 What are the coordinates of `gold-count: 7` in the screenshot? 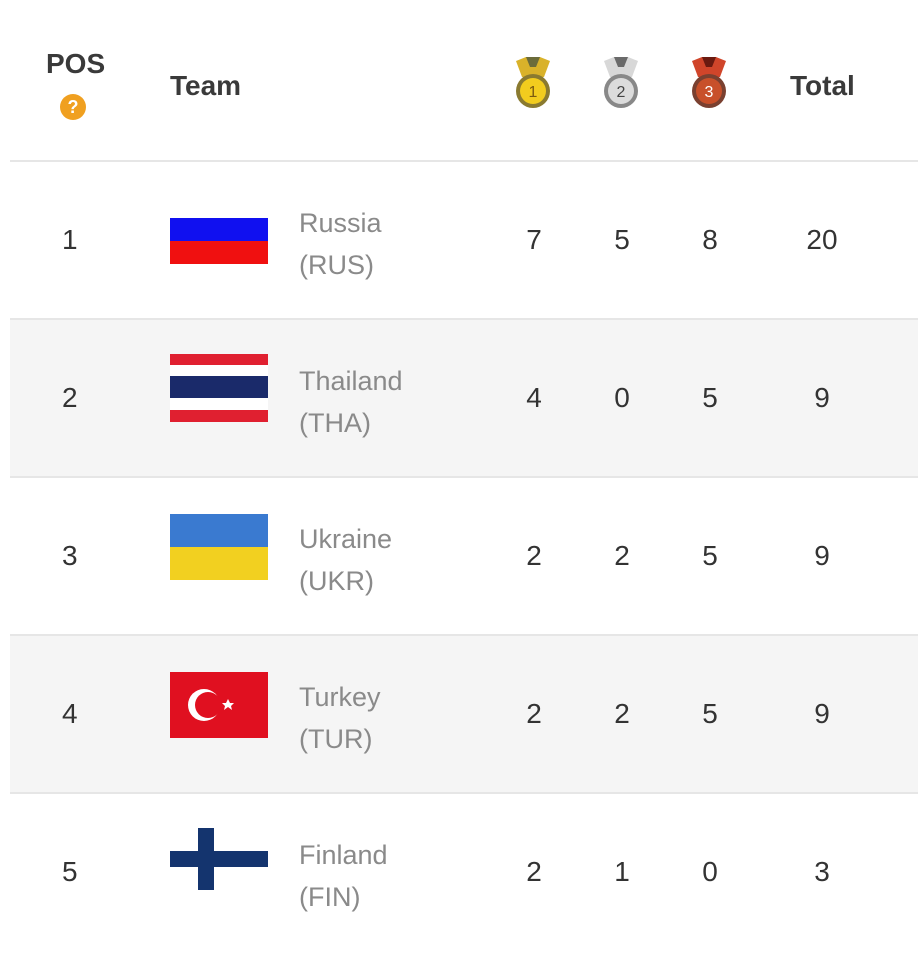 It's located at (534, 239).